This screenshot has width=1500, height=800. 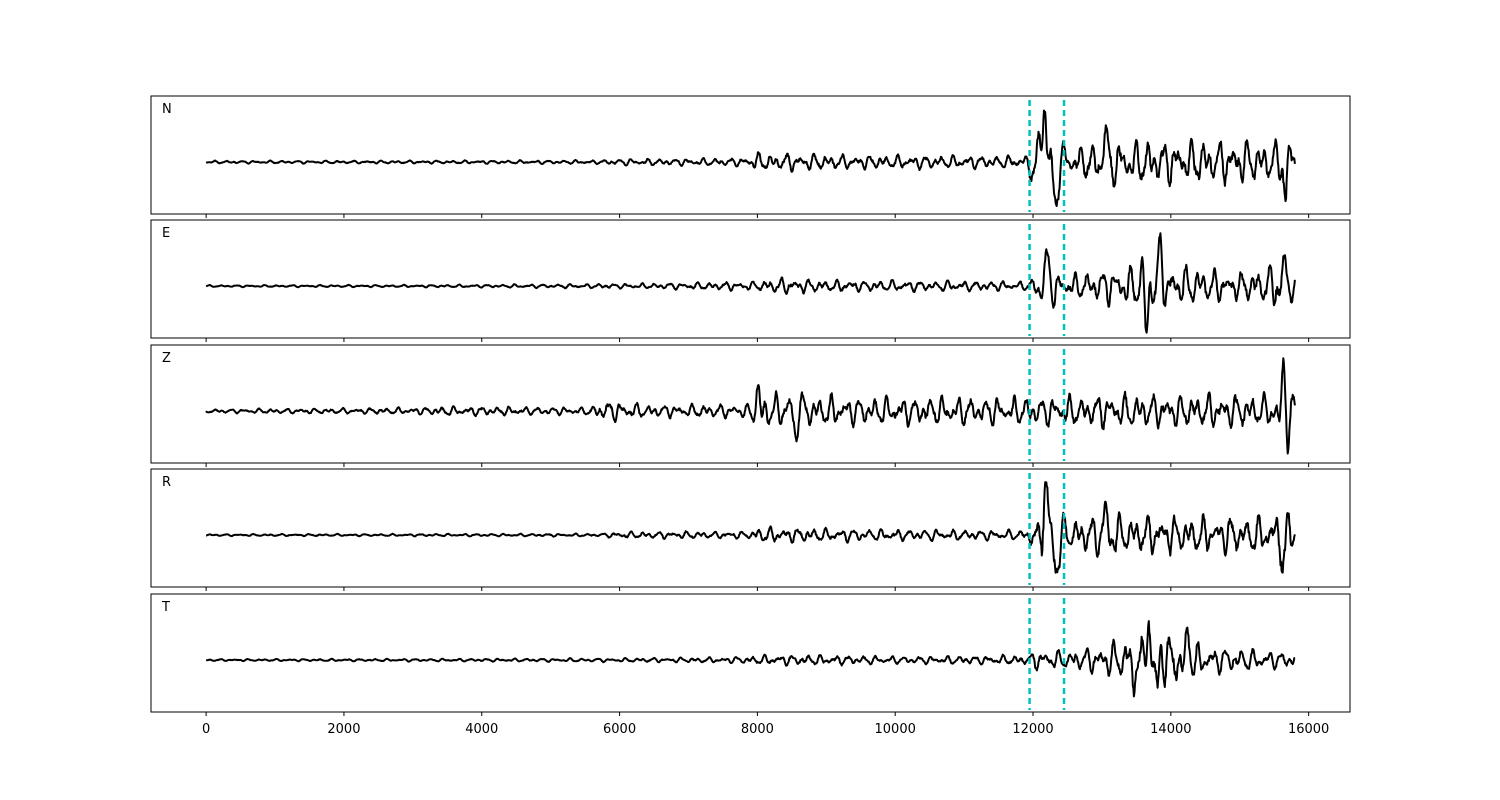 I want to click on x-tick-label: 14000, so click(x=1170, y=729).